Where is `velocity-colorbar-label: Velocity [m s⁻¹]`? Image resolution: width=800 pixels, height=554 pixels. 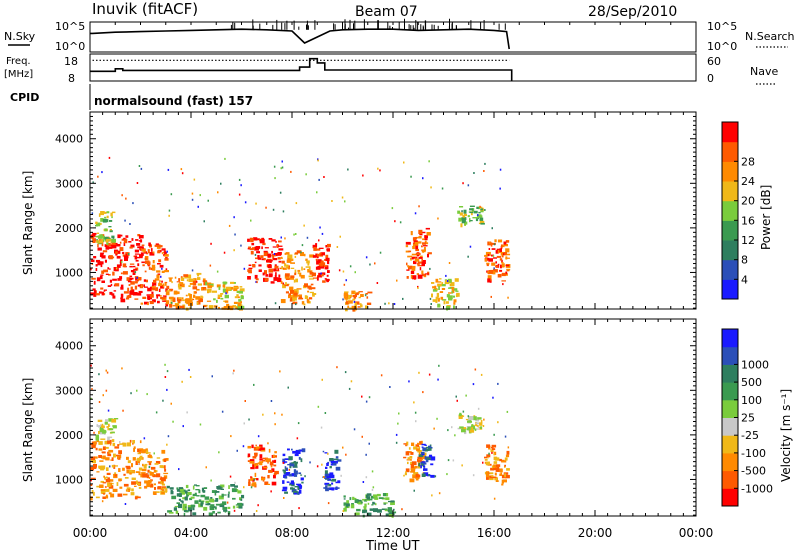 velocity-colorbar-label: Velocity [m s⁻¹] is located at coordinates (786, 435).